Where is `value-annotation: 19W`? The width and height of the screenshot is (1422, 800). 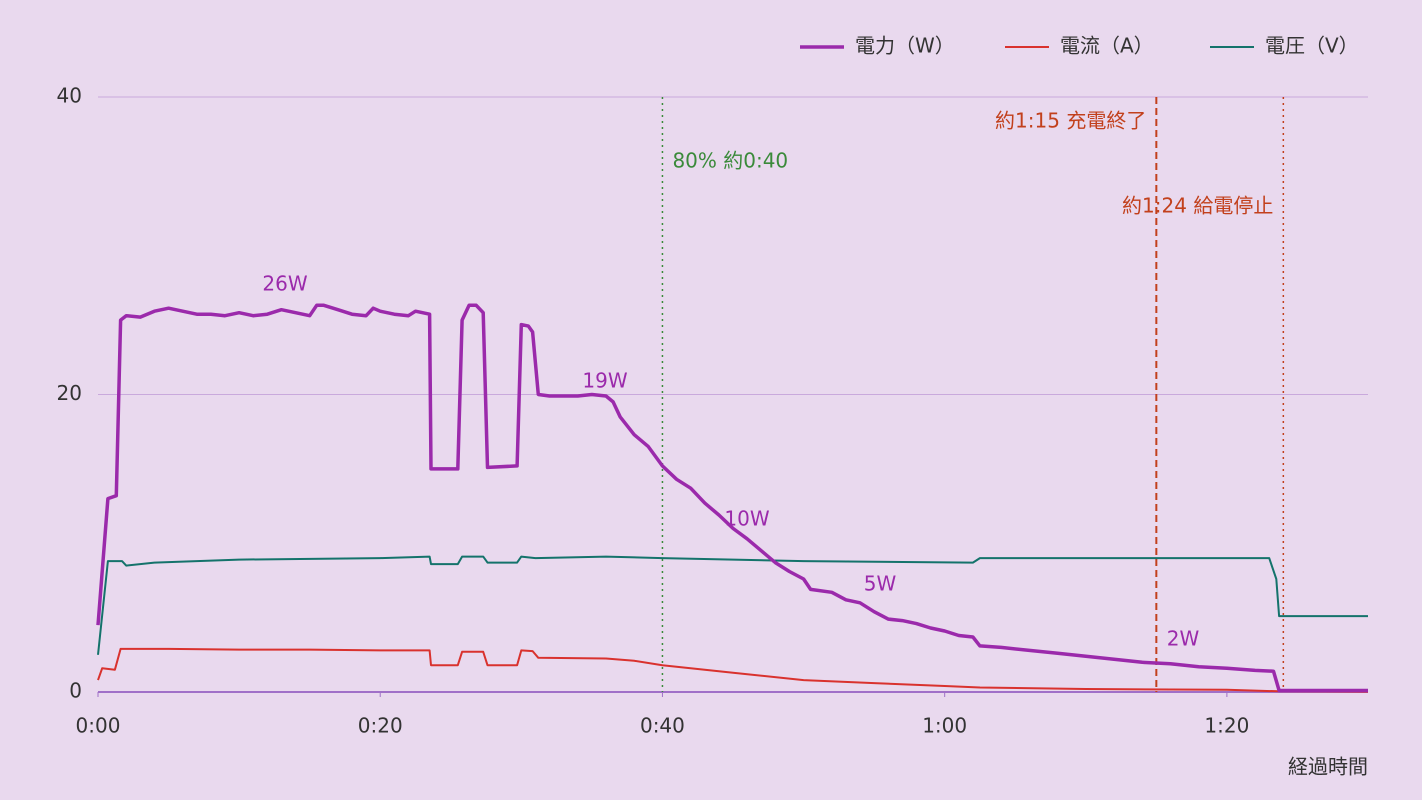 value-annotation: 19W is located at coordinates (604, 381).